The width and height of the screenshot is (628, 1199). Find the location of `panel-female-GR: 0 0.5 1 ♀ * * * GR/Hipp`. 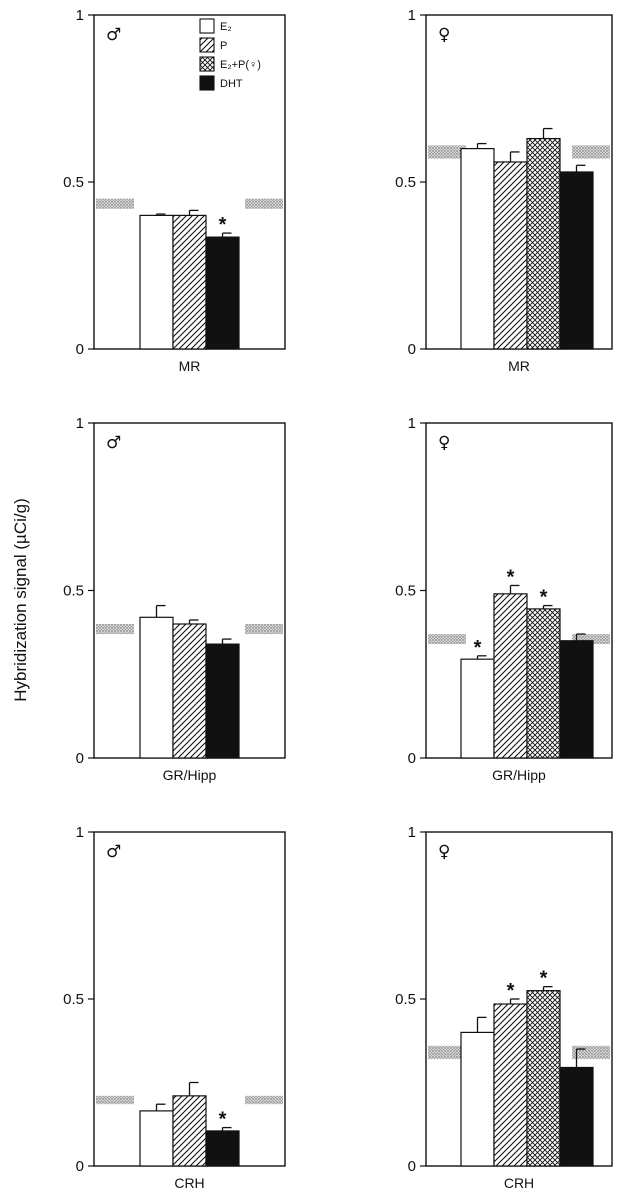

panel-female-GR: 0 0.5 1 ♀ * * * GR/Hipp is located at coordinates (504, 599).